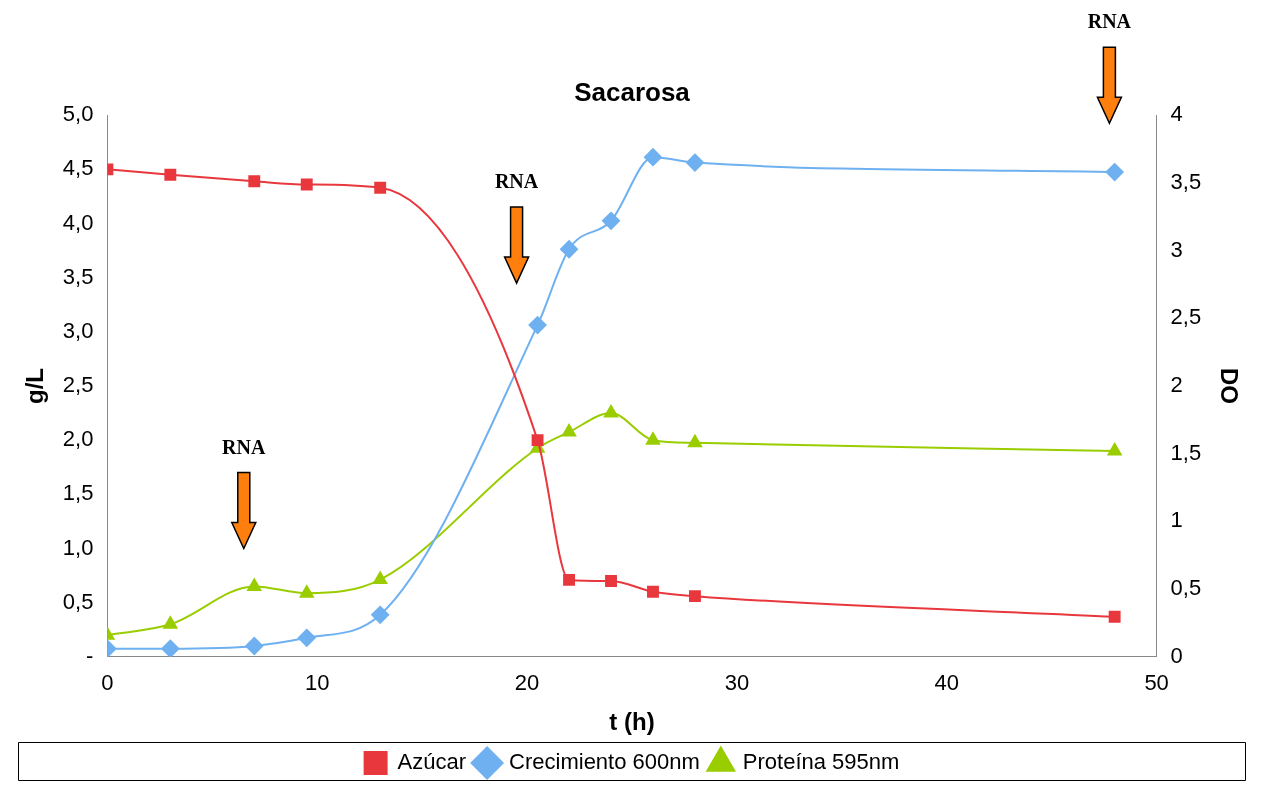 Image resolution: width=1264 pixels, height=796 pixels. I want to click on x-tick-label: 40, so click(947, 683).